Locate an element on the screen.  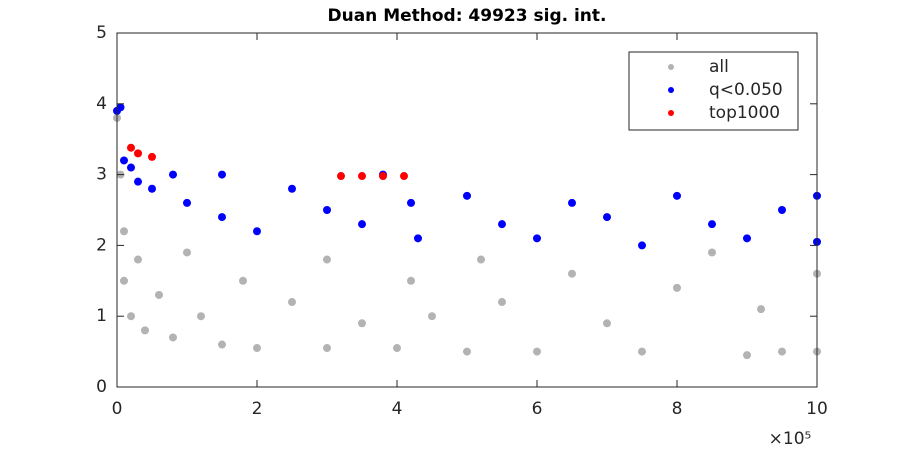
y-tick-label: 1 is located at coordinates (101, 316).